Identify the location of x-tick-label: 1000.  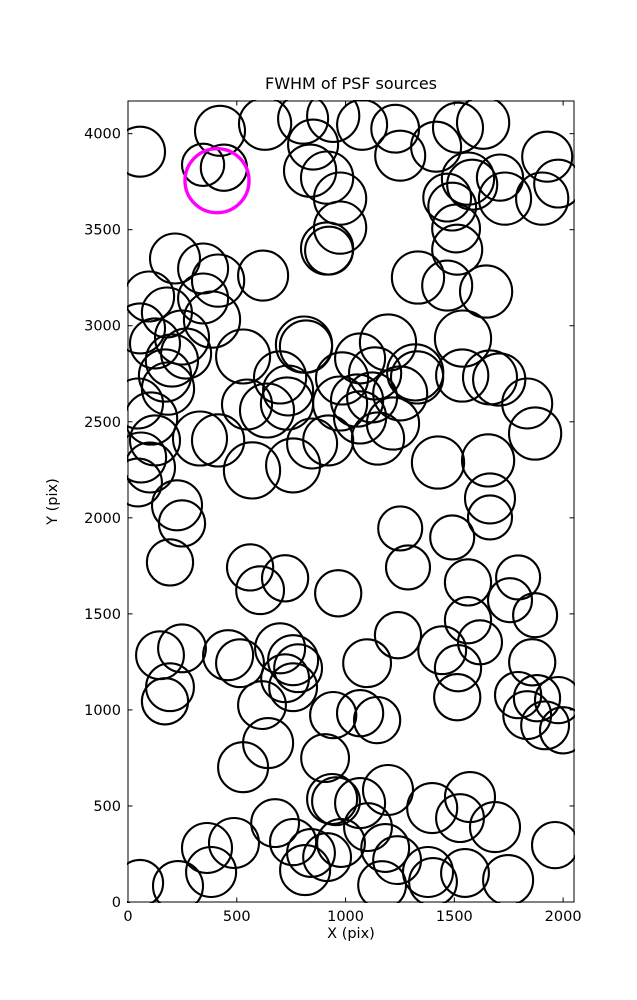
(345, 917).